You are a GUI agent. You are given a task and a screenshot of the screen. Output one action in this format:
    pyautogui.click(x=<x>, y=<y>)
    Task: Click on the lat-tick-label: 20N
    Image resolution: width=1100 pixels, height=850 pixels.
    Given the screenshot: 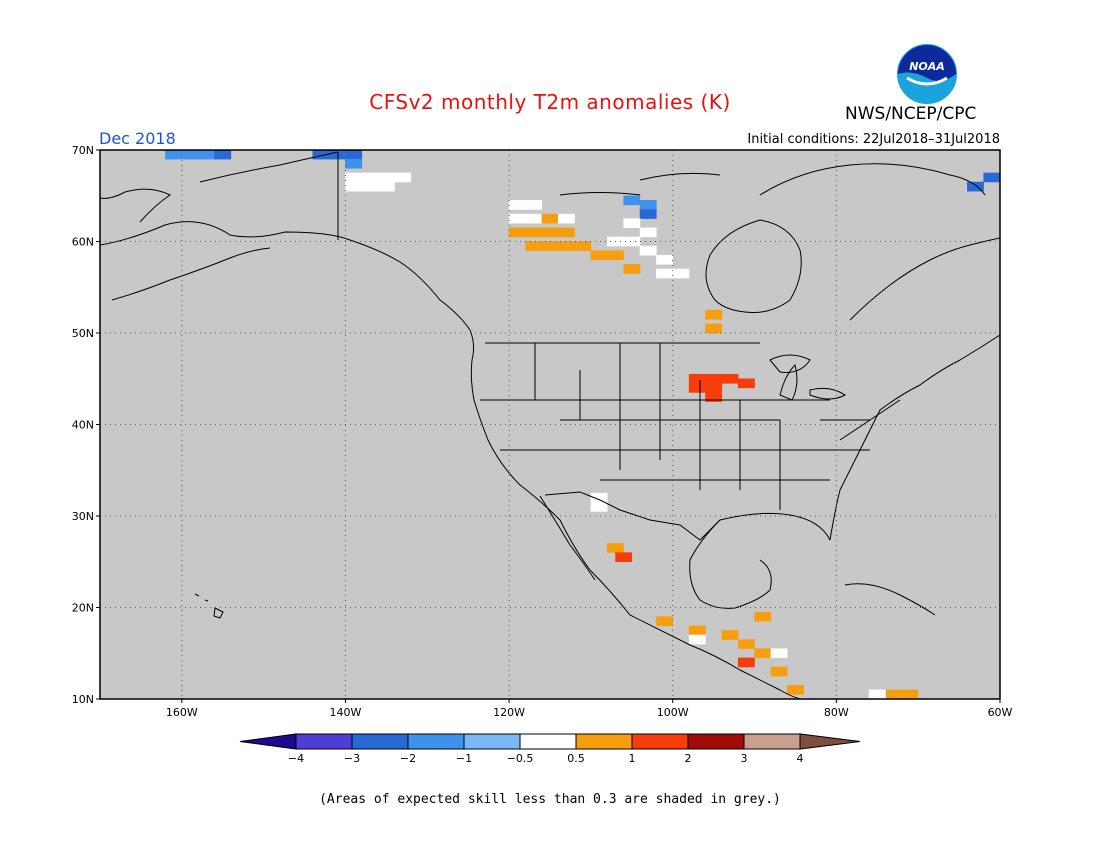 What is the action you would take?
    pyautogui.click(x=83, y=608)
    